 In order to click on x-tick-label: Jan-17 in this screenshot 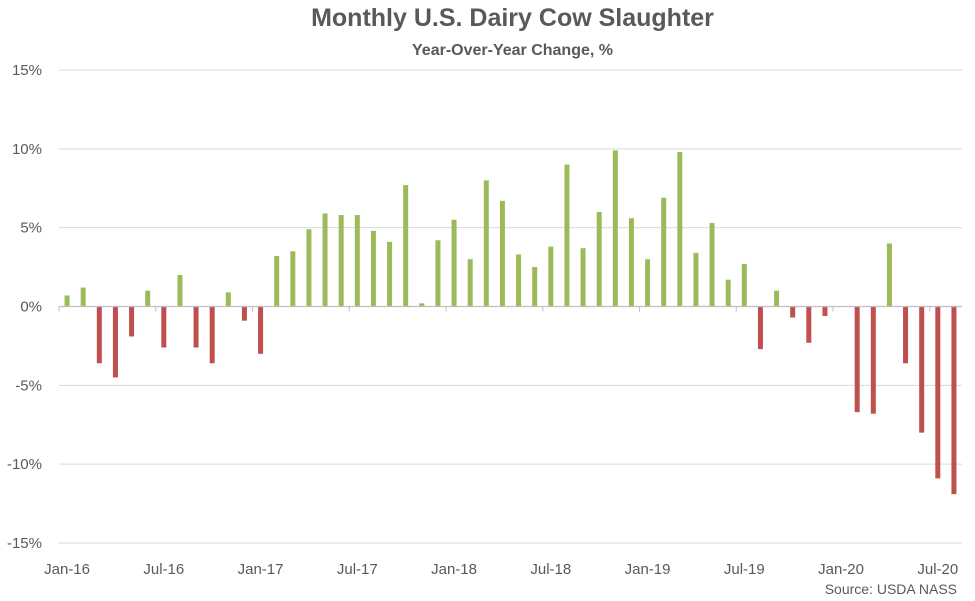, I will do `click(261, 569)`.